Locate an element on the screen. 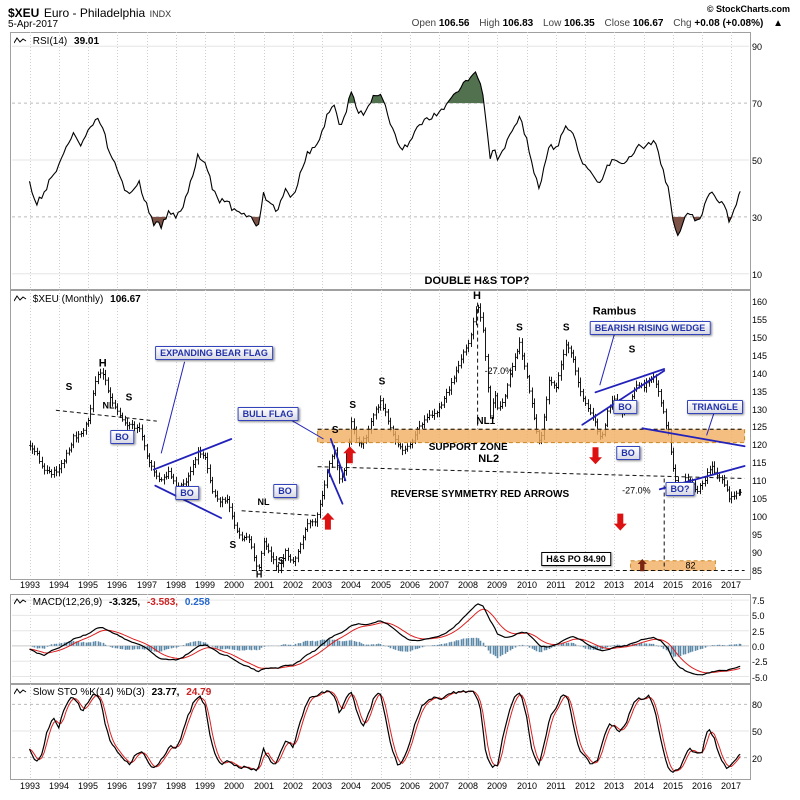 The width and height of the screenshot is (800, 800). copyright: © StockCharts.com is located at coordinates (748, 9).